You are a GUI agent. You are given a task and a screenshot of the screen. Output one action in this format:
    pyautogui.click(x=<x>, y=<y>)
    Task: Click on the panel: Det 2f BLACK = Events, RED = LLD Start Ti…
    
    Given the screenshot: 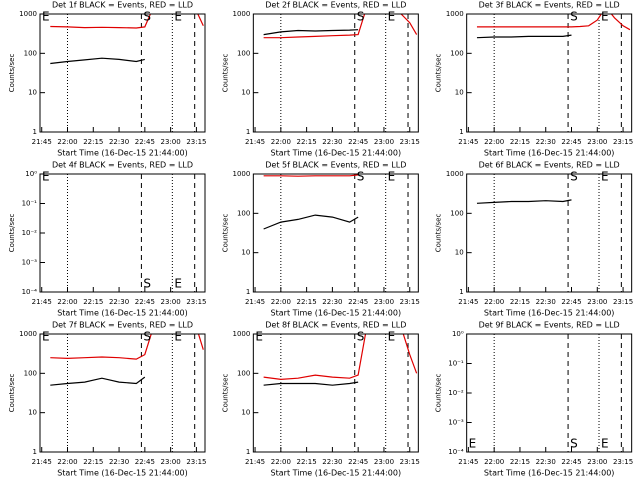 What is the action you would take?
    pyautogui.click(x=320, y=79)
    